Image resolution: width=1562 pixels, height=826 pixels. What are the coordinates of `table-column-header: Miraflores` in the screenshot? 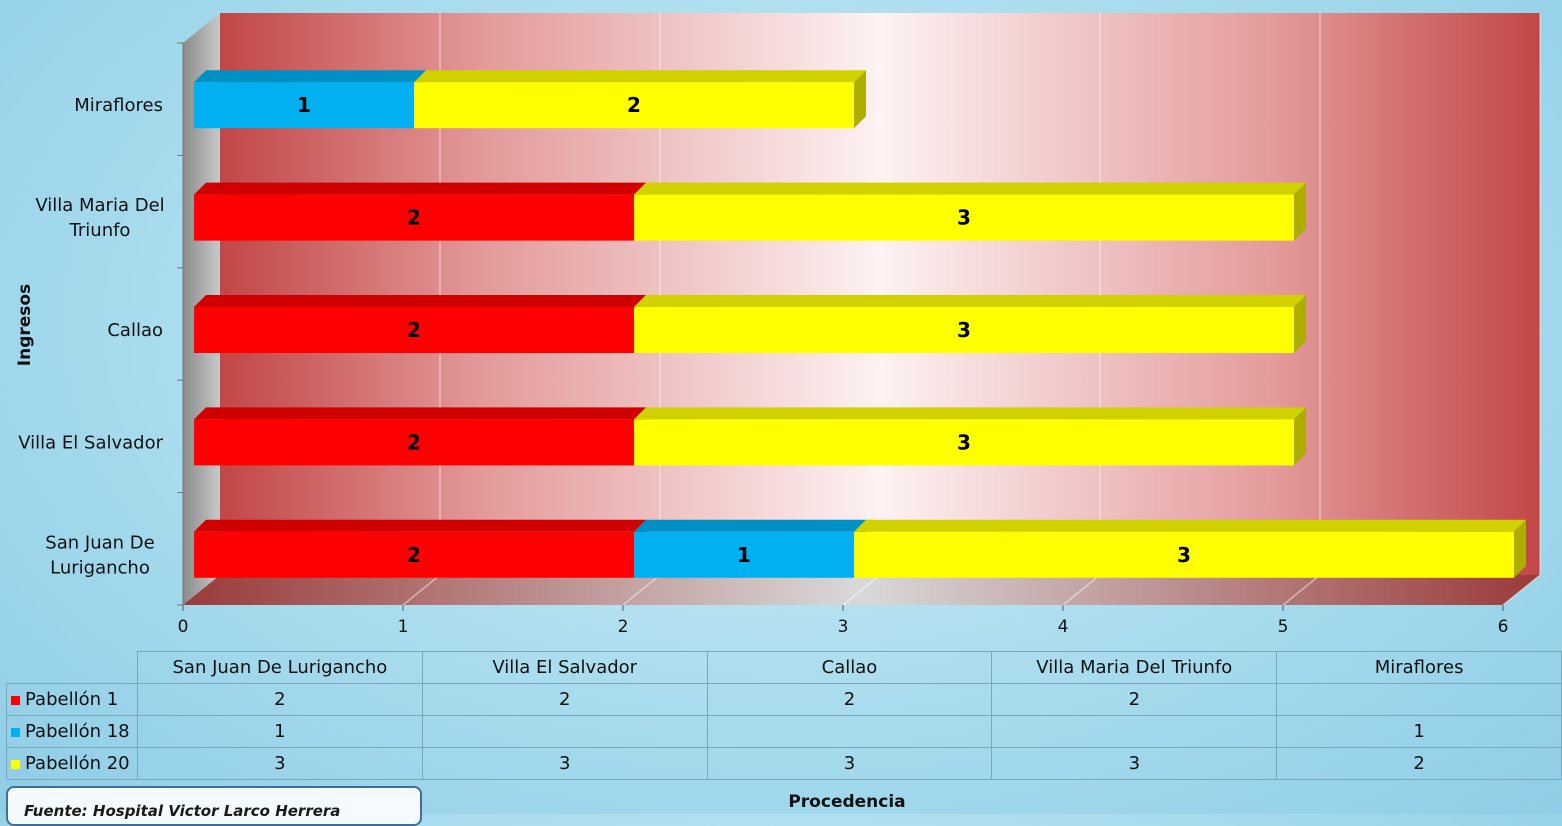 It's located at (1419, 667).